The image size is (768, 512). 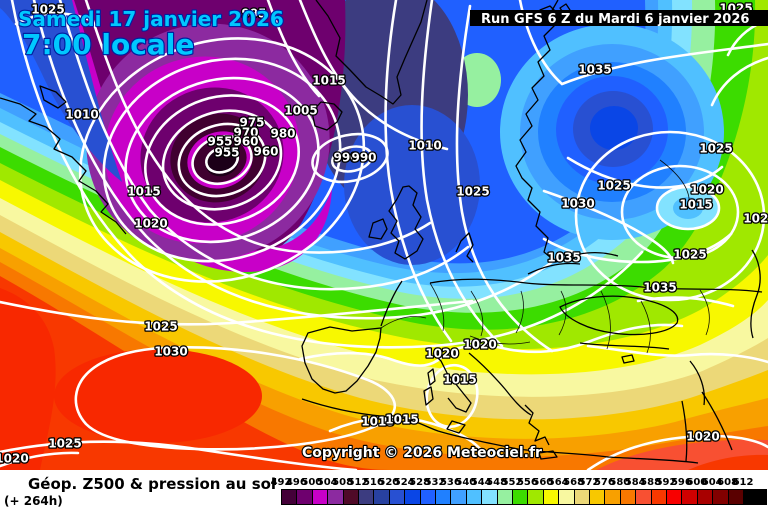 What do you see at coordinates (420, 482) in the screenshot?
I see `colorbar-tick-label: 528` at bounding box center [420, 482].